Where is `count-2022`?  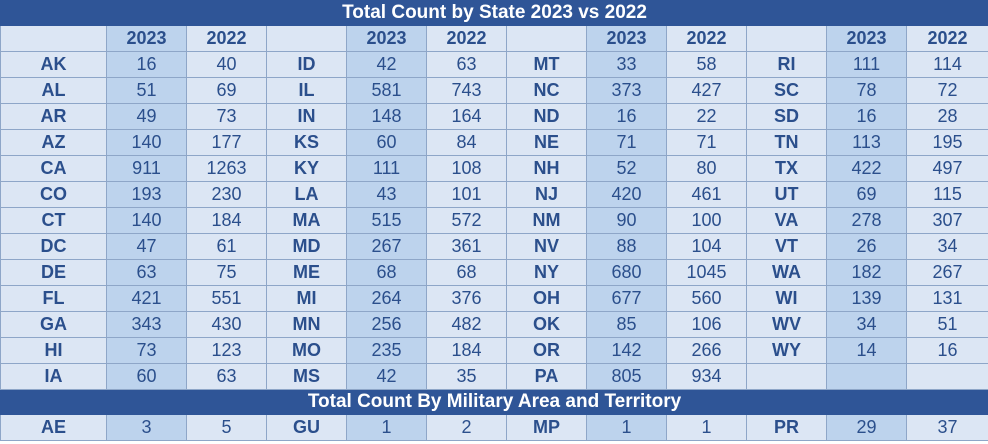
count-2022 is located at coordinates (946, 376).